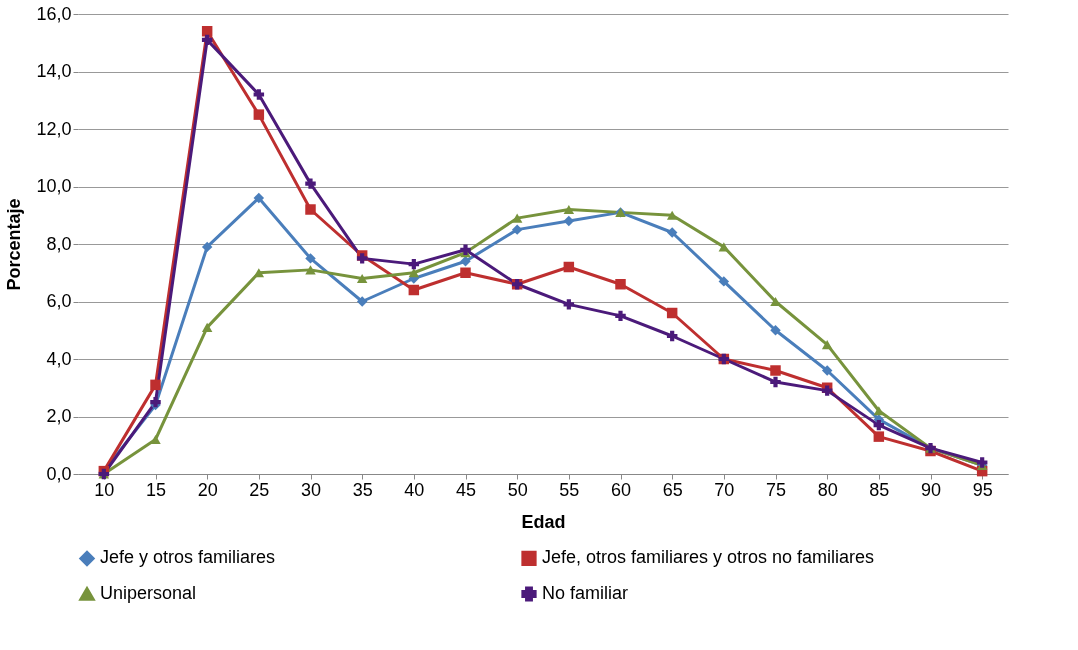 This screenshot has width=1078, height=650. I want to click on legend-label: No familiar, so click(585, 593).